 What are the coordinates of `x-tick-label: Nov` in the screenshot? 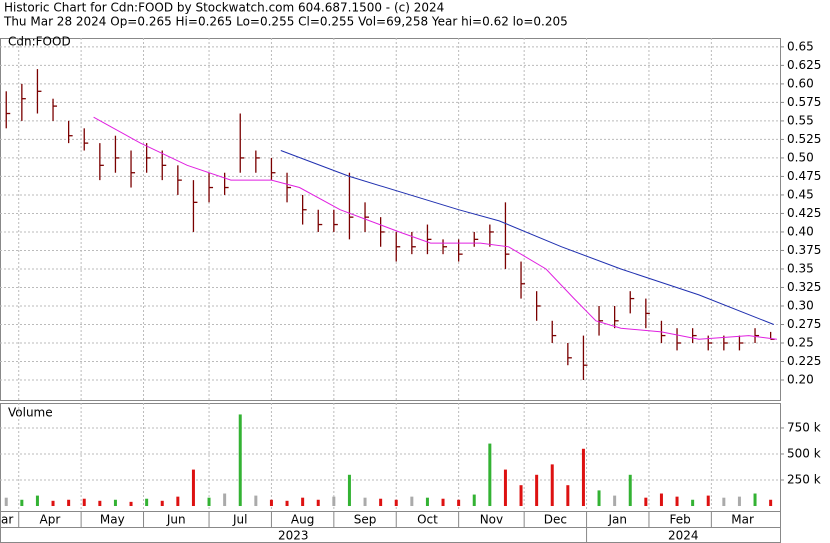 It's located at (491, 520).